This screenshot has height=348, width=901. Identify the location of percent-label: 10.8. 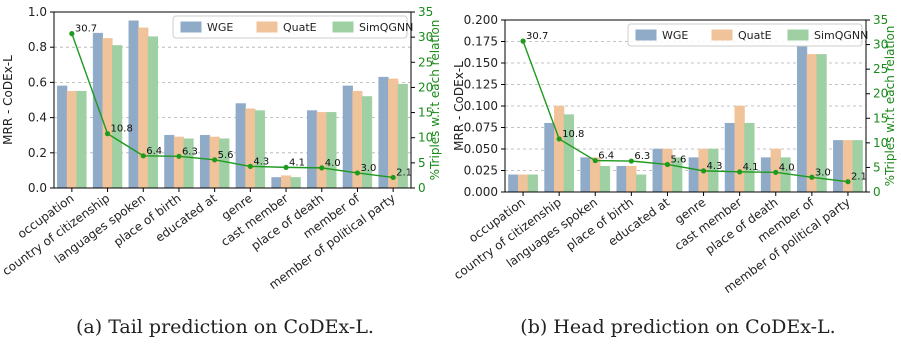
(122, 129).